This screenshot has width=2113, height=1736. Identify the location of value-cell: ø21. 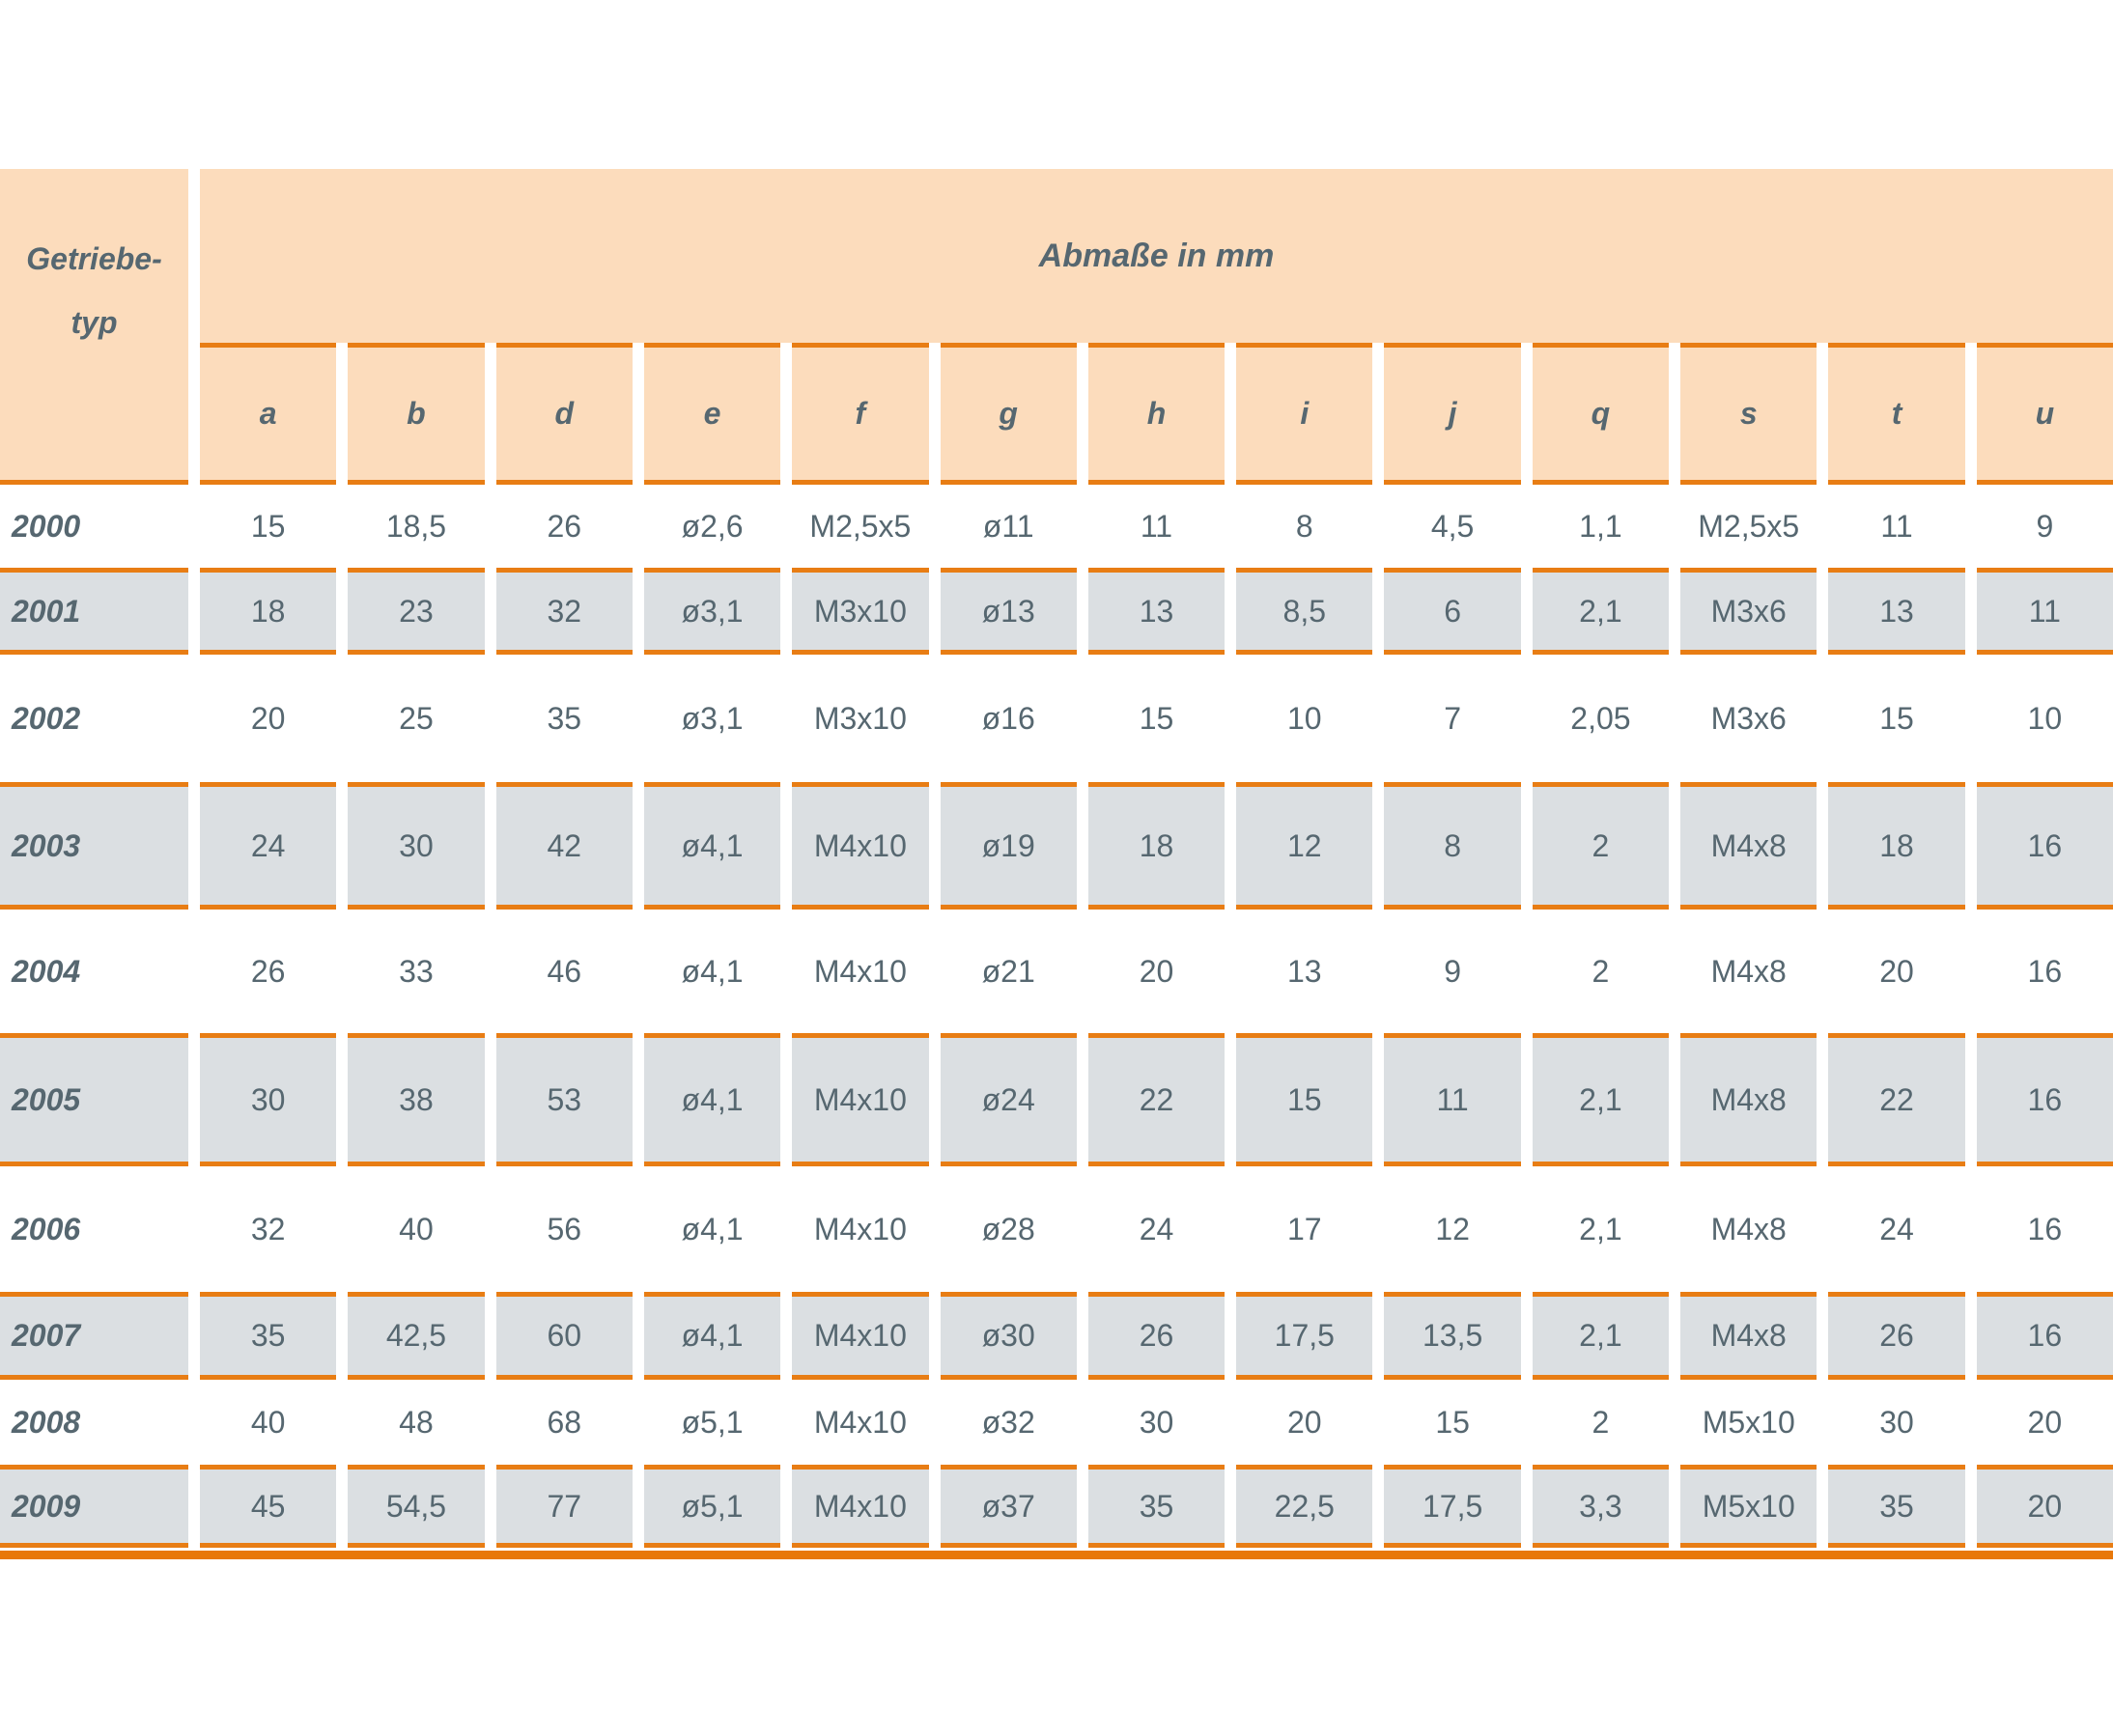
(1008, 971).